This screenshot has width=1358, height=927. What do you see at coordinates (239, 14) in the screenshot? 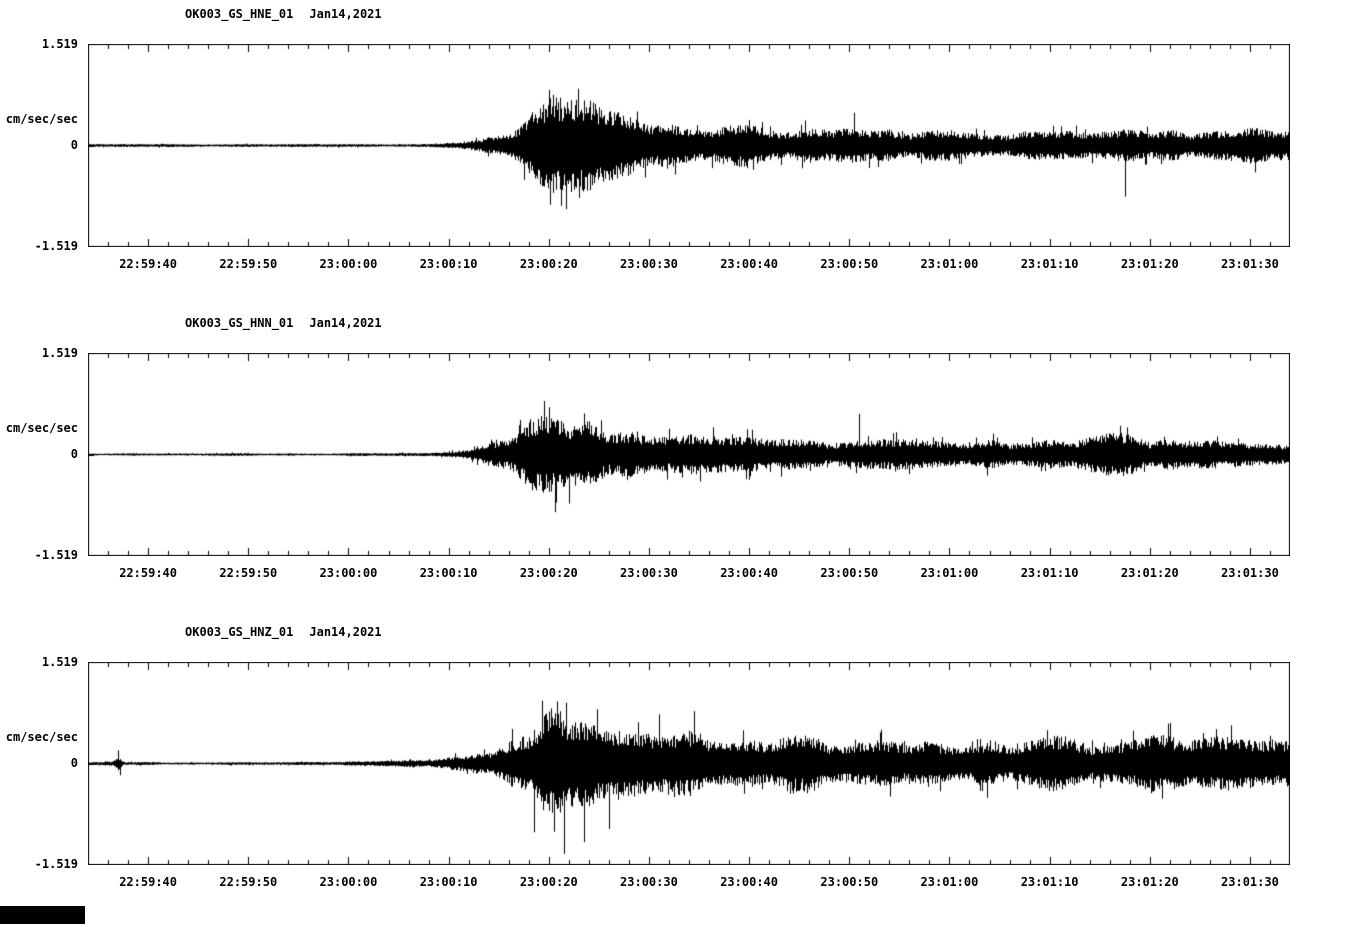
I see `channel-id-label: OK003_GS_HNE_01` at bounding box center [239, 14].